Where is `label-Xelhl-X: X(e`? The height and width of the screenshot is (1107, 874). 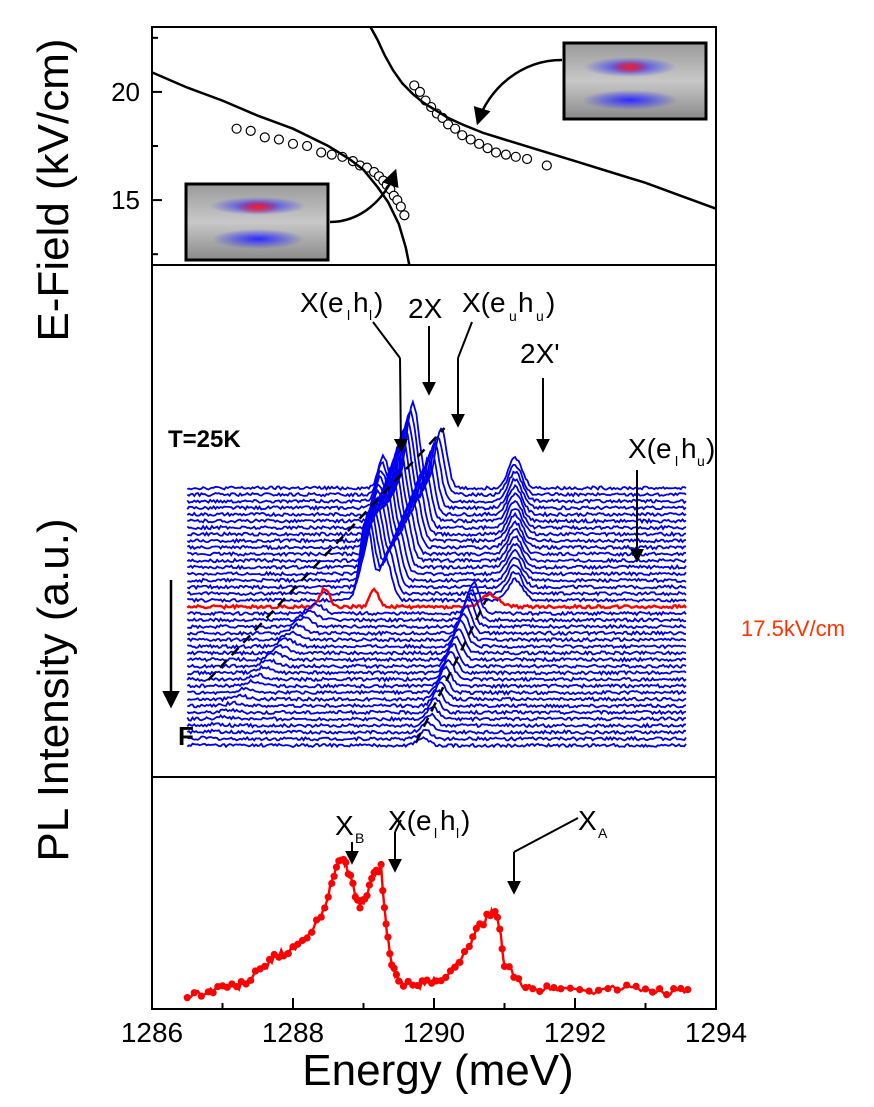
label-Xelhl-X: X(e is located at coordinates (322, 302).